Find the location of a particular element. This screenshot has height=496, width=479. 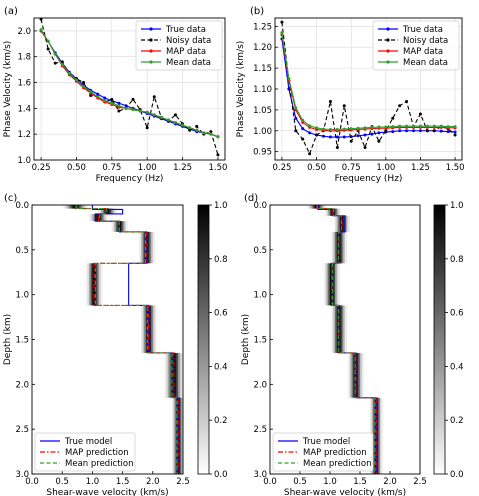

x-tick-label: 1.5 is located at coordinates (123, 482).